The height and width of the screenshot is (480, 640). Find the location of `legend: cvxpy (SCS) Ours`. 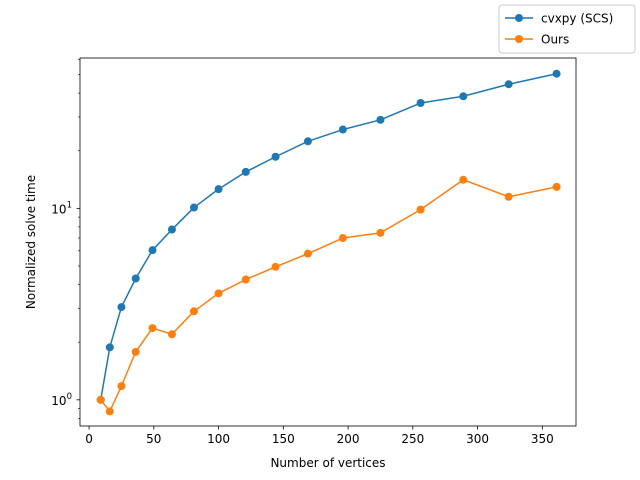

legend: cvxpy (SCS) Ours is located at coordinates (567, 29).